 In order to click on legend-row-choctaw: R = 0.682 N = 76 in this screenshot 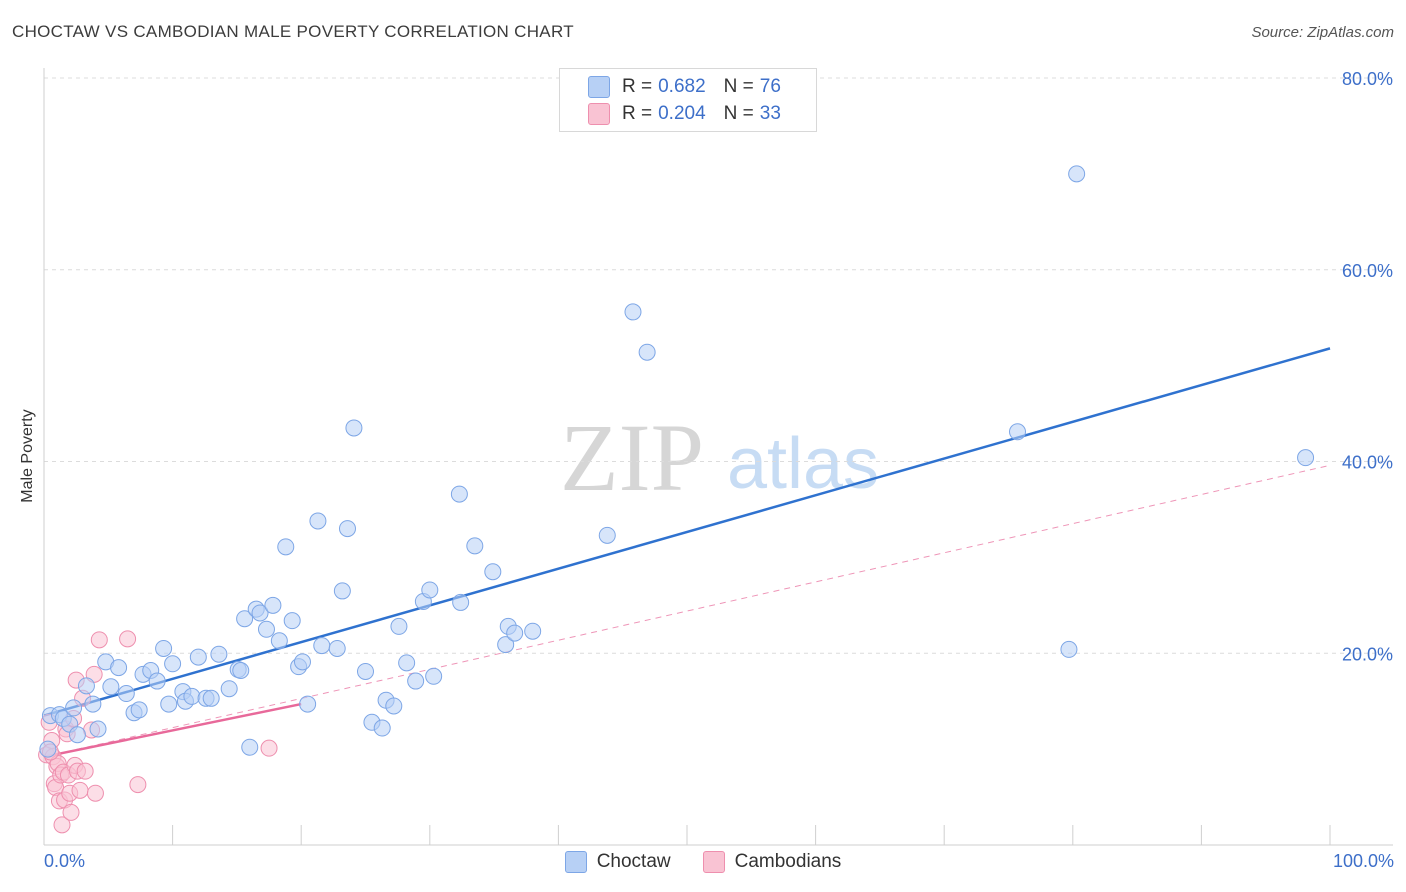, I will do `click(684, 87)`.